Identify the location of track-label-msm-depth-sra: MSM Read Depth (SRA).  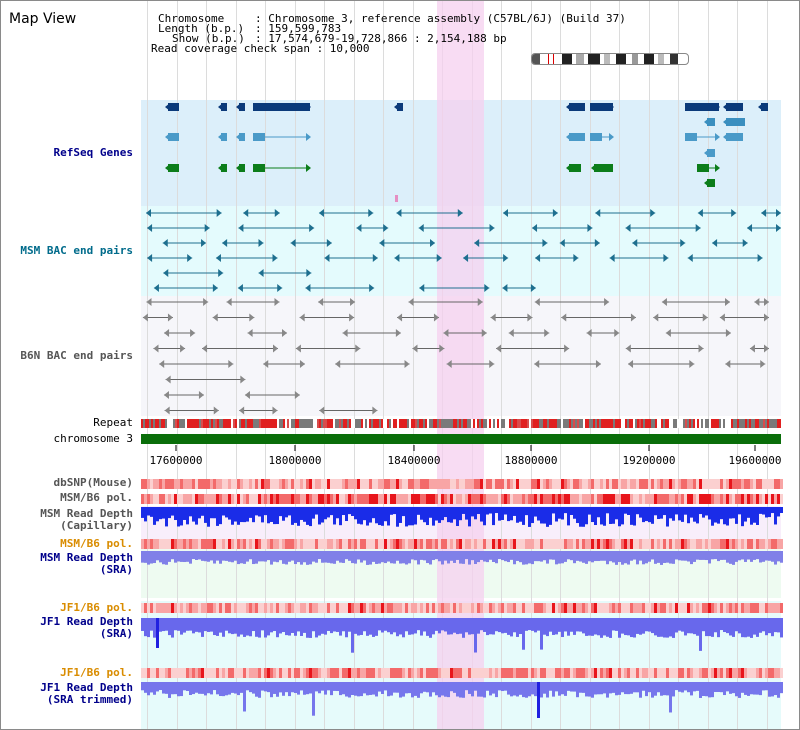
(86, 563).